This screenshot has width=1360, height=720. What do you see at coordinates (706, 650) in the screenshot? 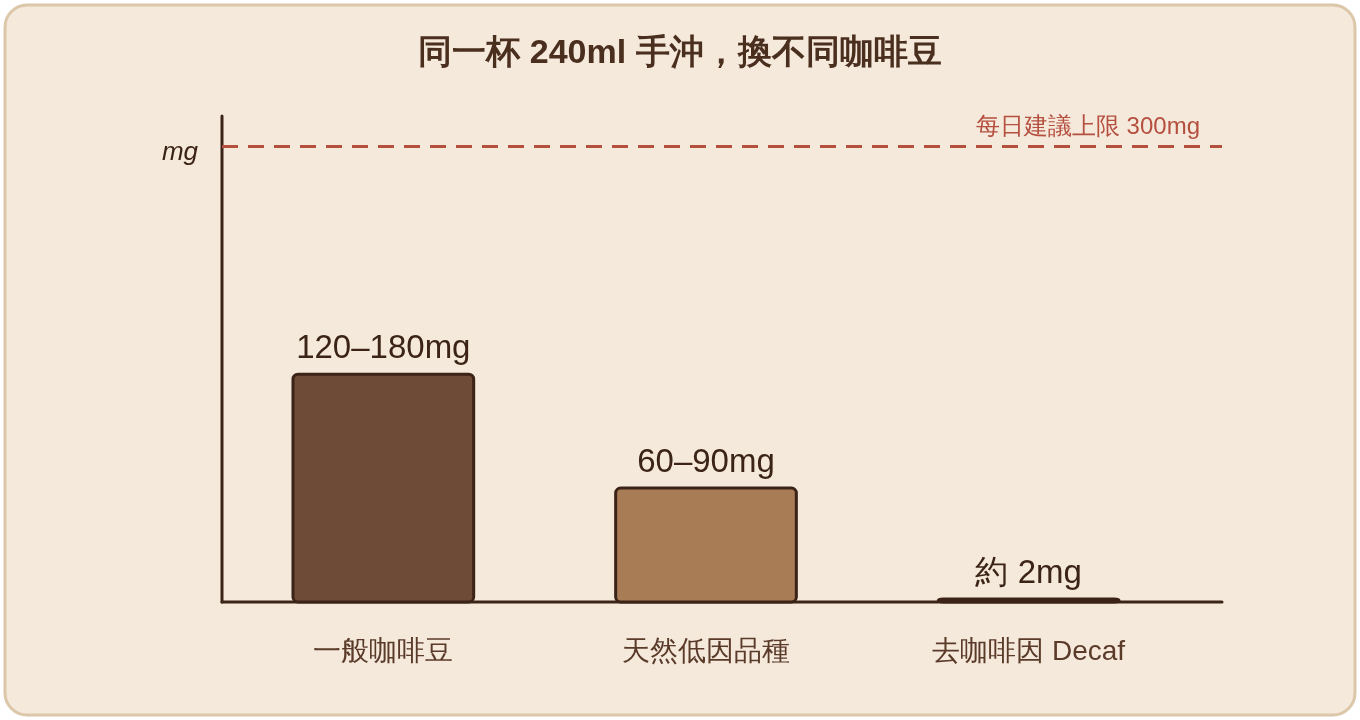
I see `x-tick-label: 天然低因品種` at bounding box center [706, 650].